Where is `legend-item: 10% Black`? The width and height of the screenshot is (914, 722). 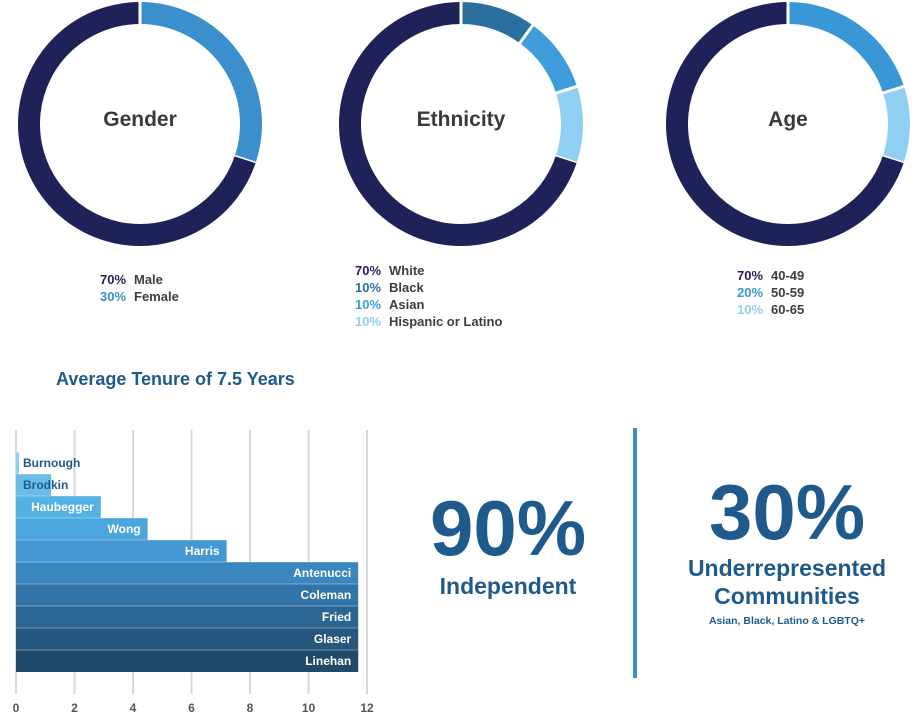
legend-item: 10% Black is located at coordinates (428, 287).